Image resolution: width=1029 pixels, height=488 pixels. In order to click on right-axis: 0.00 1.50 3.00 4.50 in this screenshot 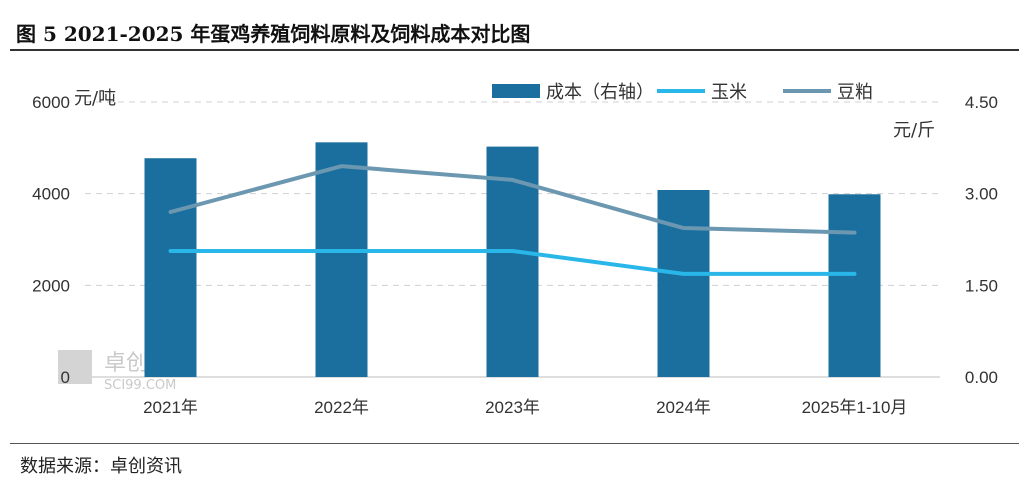, I will do `click(981, 240)`.